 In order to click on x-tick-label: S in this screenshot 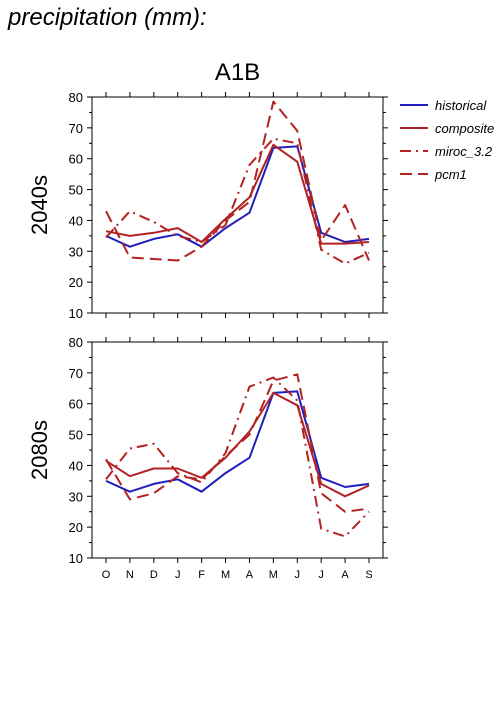, I will do `click(368, 575)`.